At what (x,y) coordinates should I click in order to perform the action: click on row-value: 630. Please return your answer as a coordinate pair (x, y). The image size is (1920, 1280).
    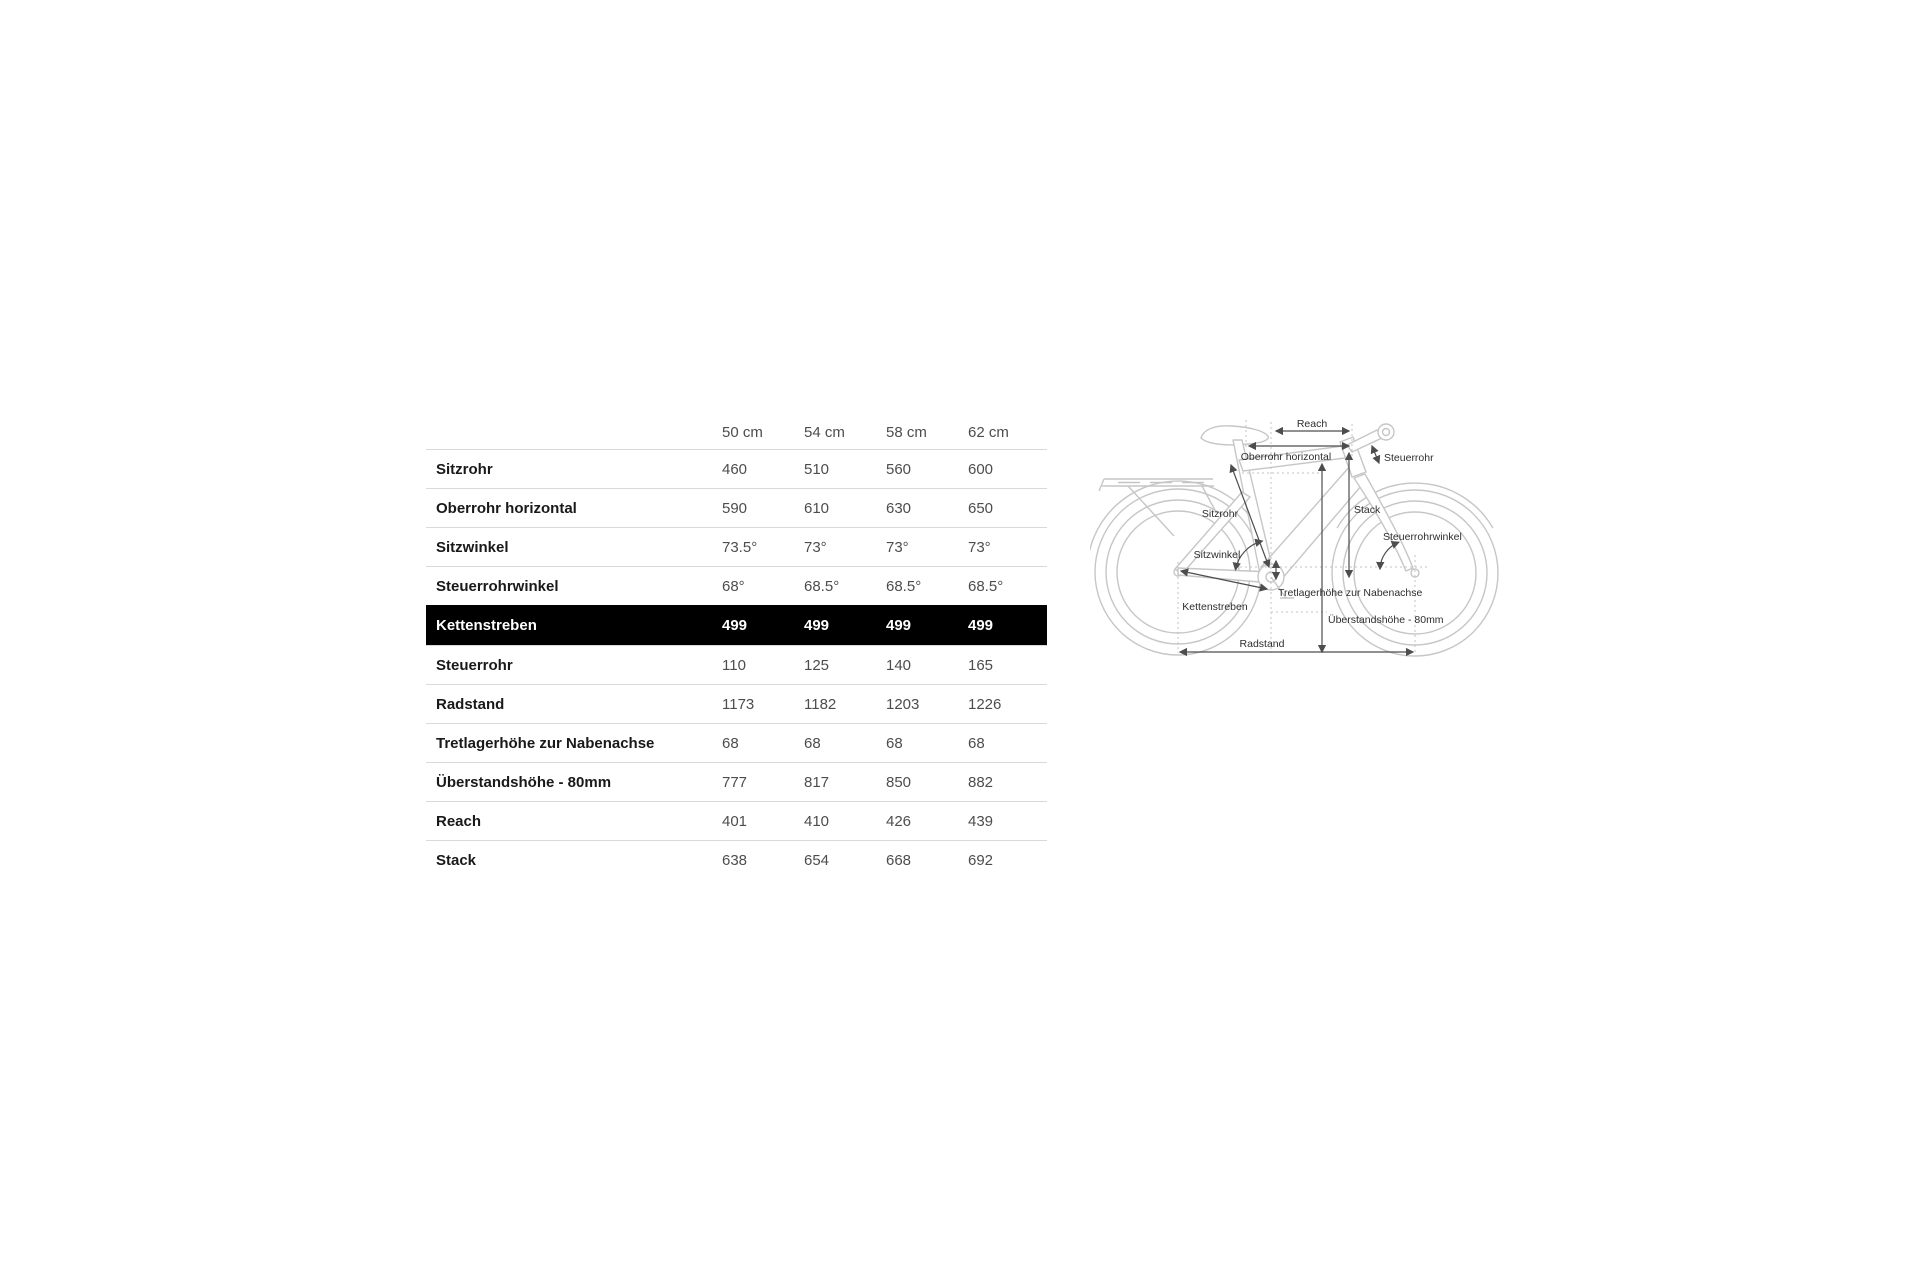
    Looking at the image, I should click on (899, 508).